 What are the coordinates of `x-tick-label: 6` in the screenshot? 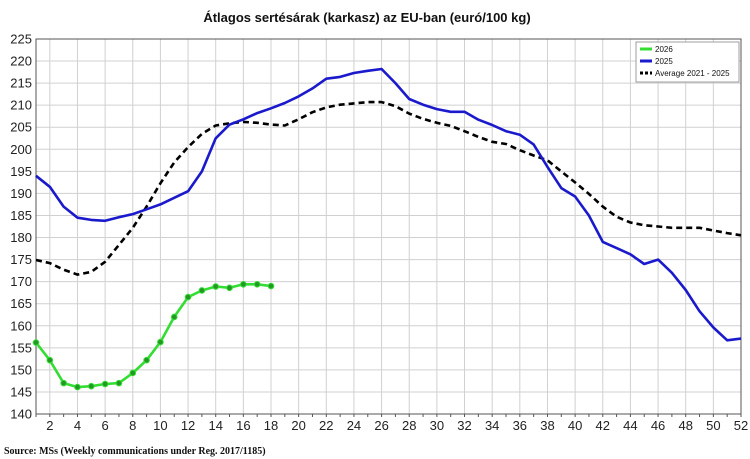 It's located at (105, 425).